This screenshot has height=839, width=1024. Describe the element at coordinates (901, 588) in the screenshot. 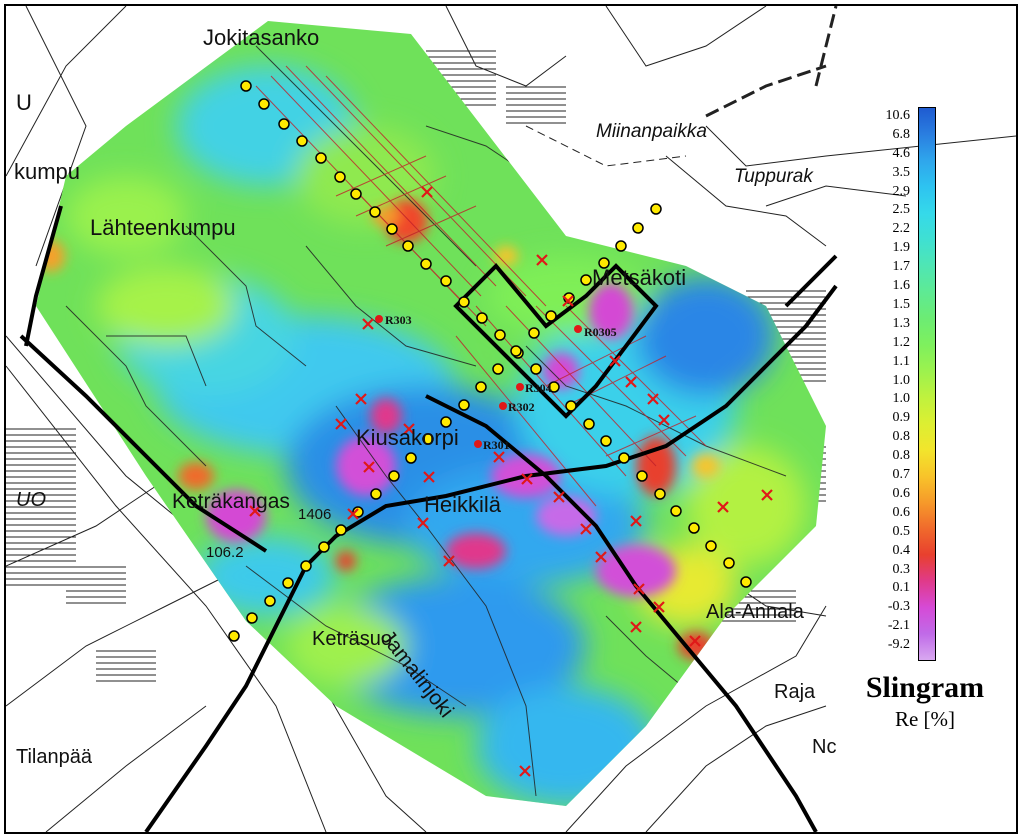

I see `legend-tick: 0.1` at that location.